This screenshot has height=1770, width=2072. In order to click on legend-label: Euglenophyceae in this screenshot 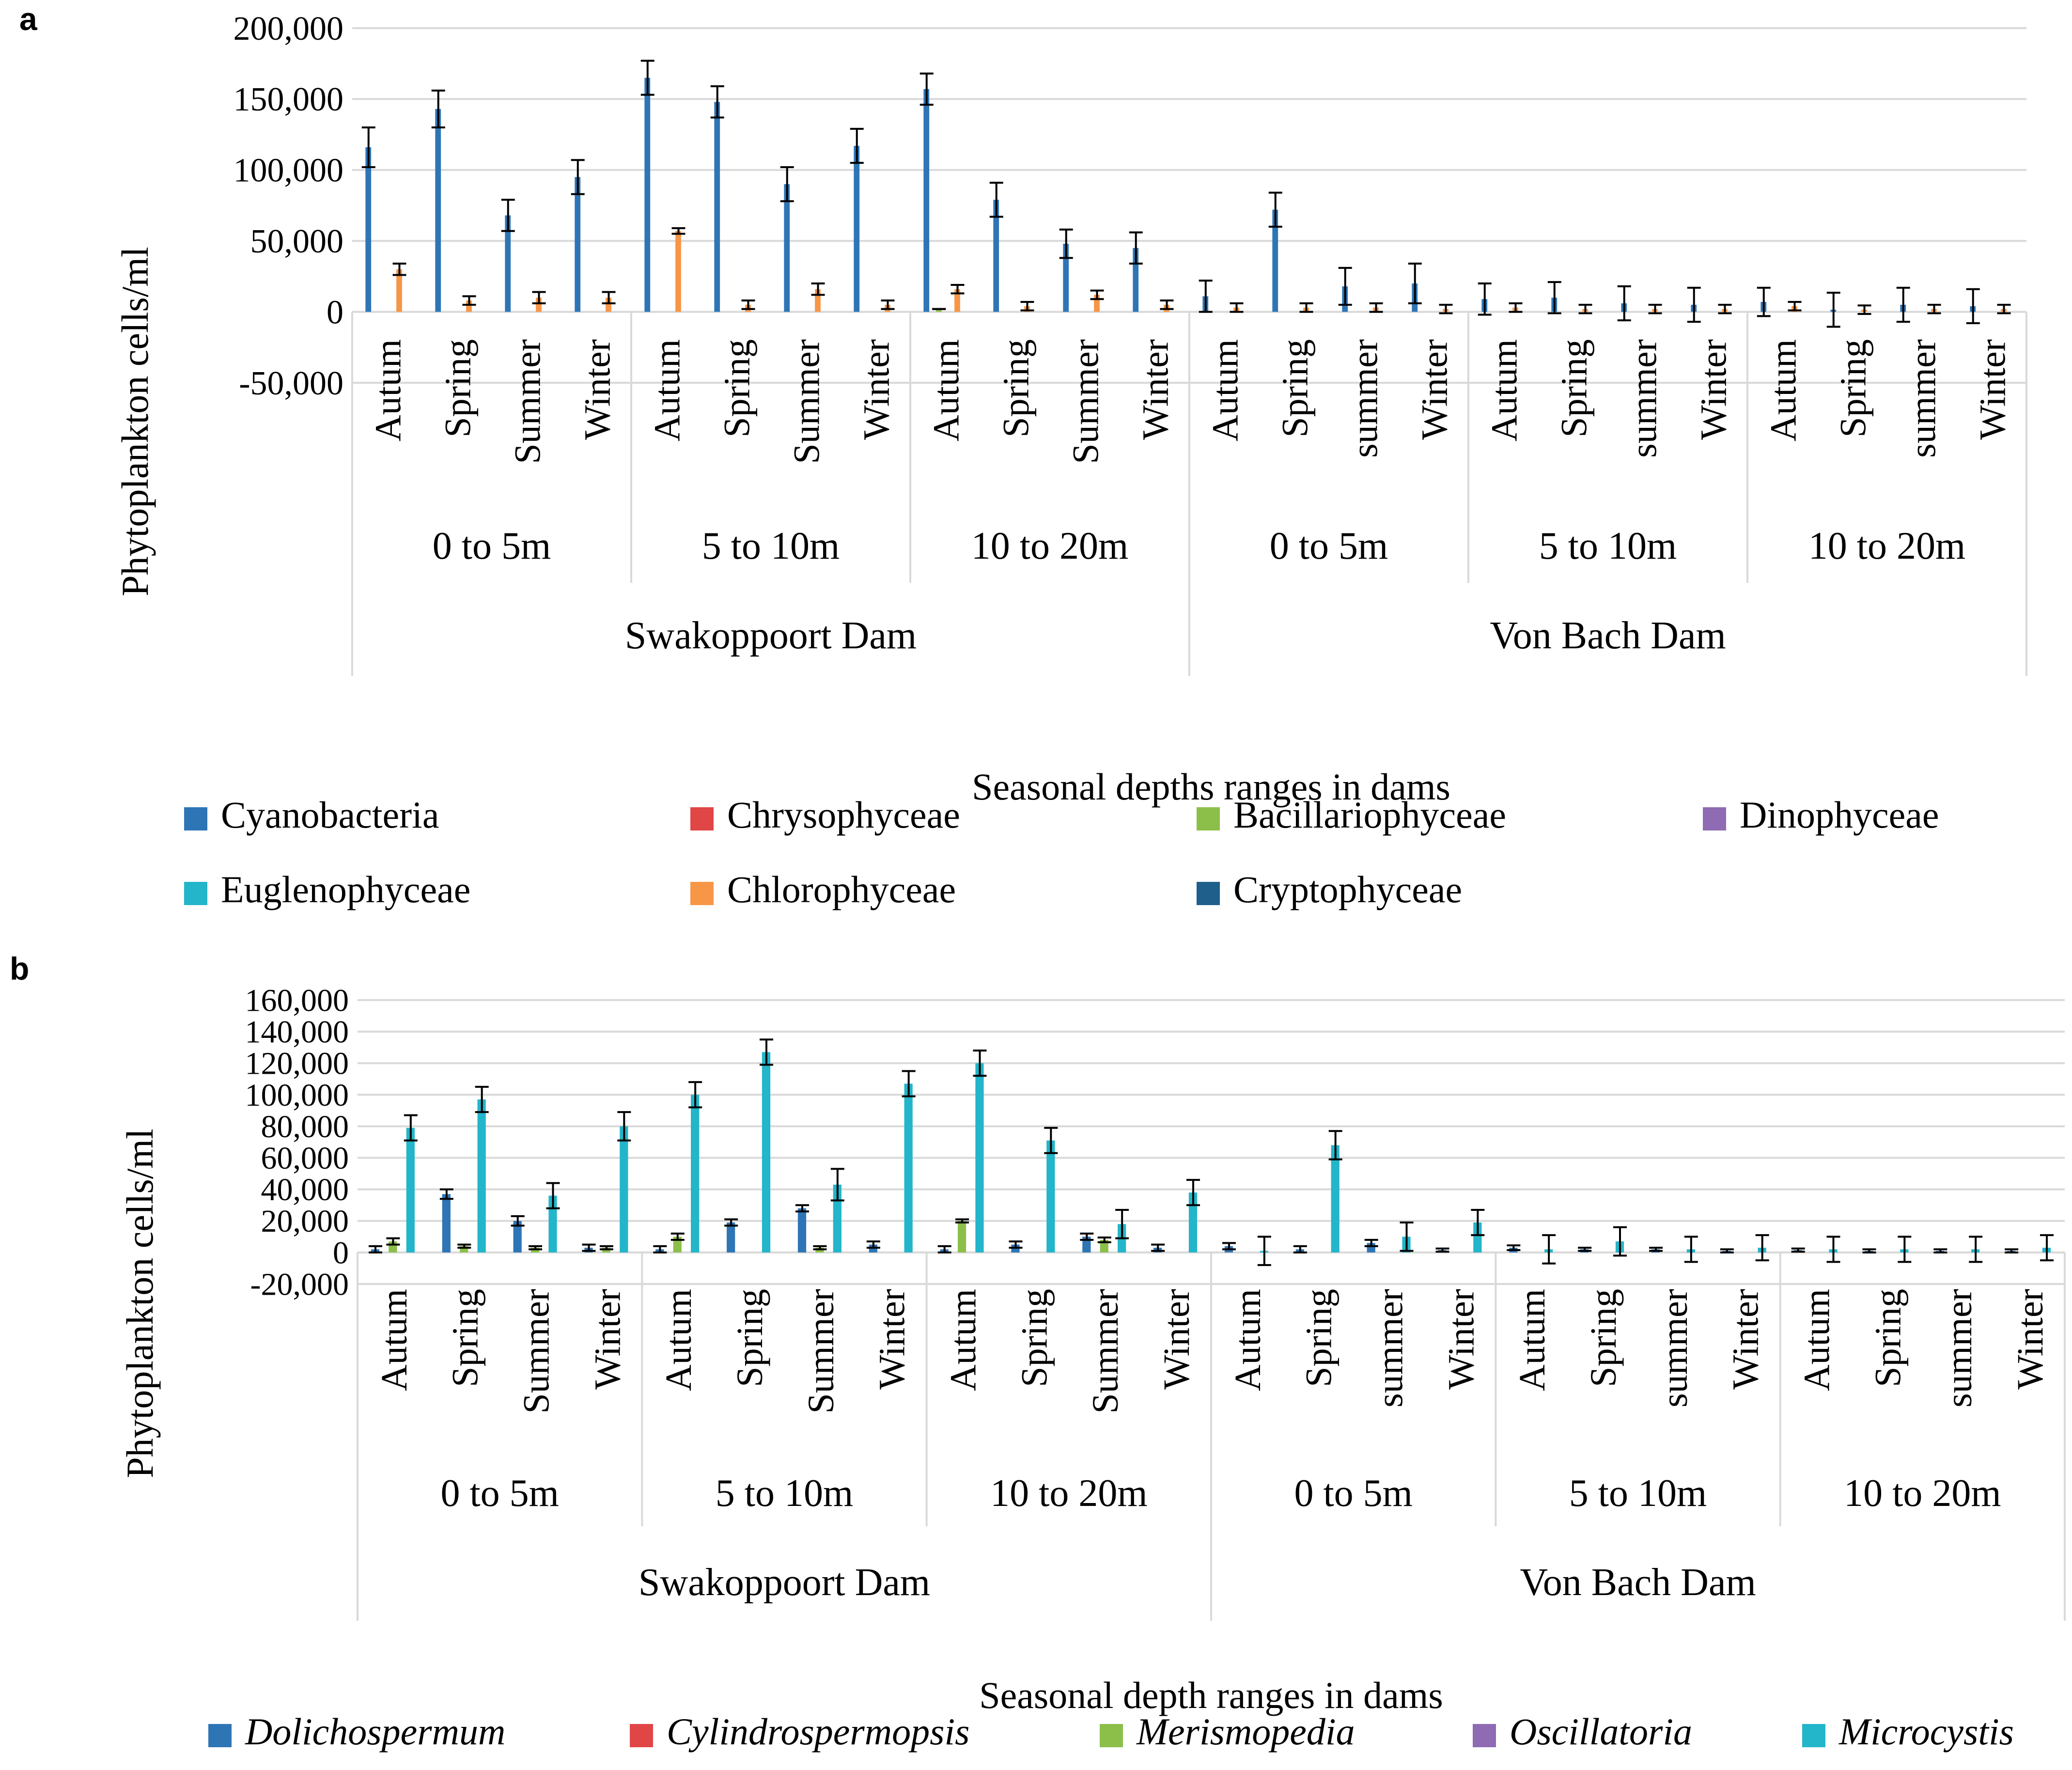, I will do `click(345, 889)`.